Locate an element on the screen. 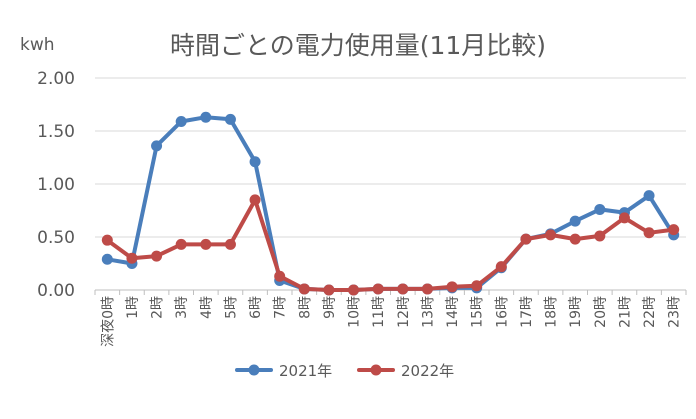 This screenshot has height=419, width=696. x-tick-label: 4時 is located at coordinates (207, 307).